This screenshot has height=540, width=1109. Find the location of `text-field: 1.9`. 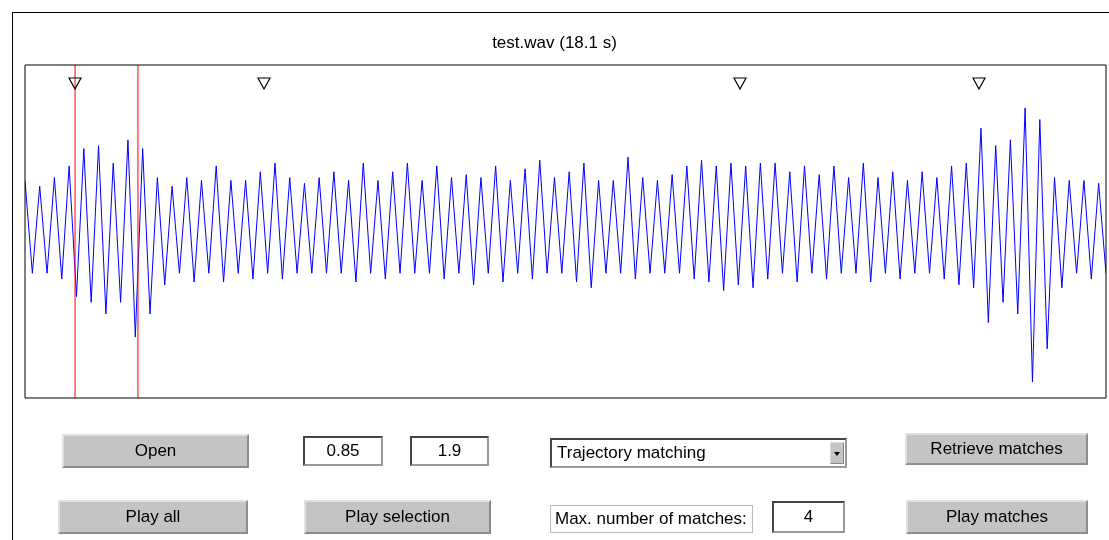

text-field: 1.9 is located at coordinates (449, 451).